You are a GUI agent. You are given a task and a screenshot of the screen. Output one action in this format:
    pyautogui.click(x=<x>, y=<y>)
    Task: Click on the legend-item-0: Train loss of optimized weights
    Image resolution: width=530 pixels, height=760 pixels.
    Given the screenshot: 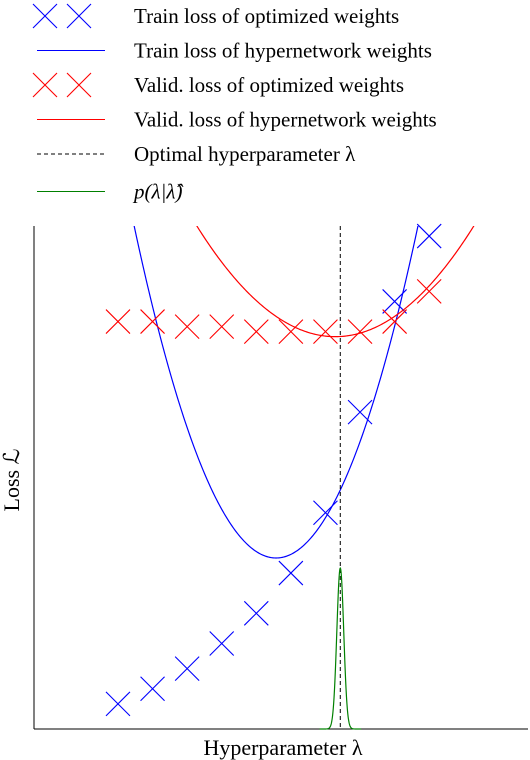 What is the action you would take?
    pyautogui.click(x=215, y=16)
    